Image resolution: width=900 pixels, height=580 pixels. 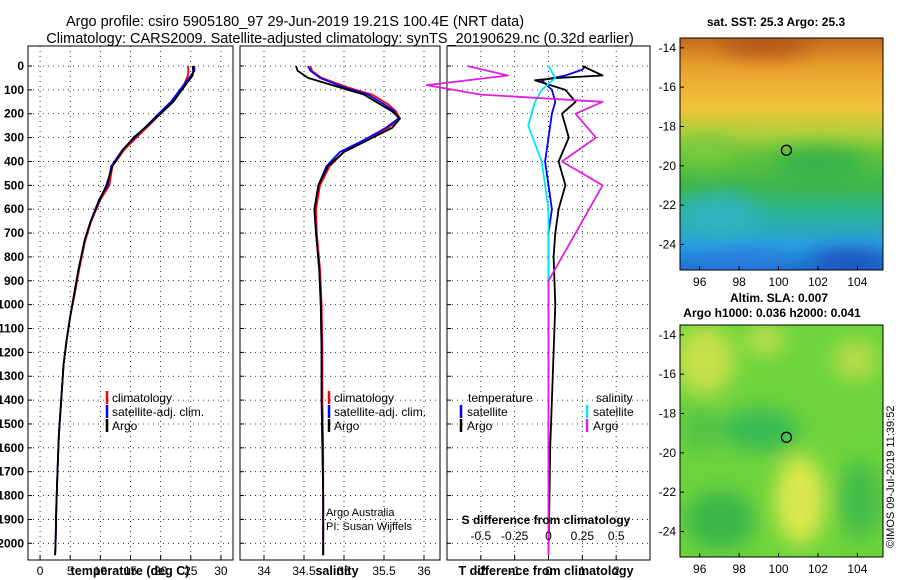 I want to click on sla-low-patch-e, so click(x=860, y=500).